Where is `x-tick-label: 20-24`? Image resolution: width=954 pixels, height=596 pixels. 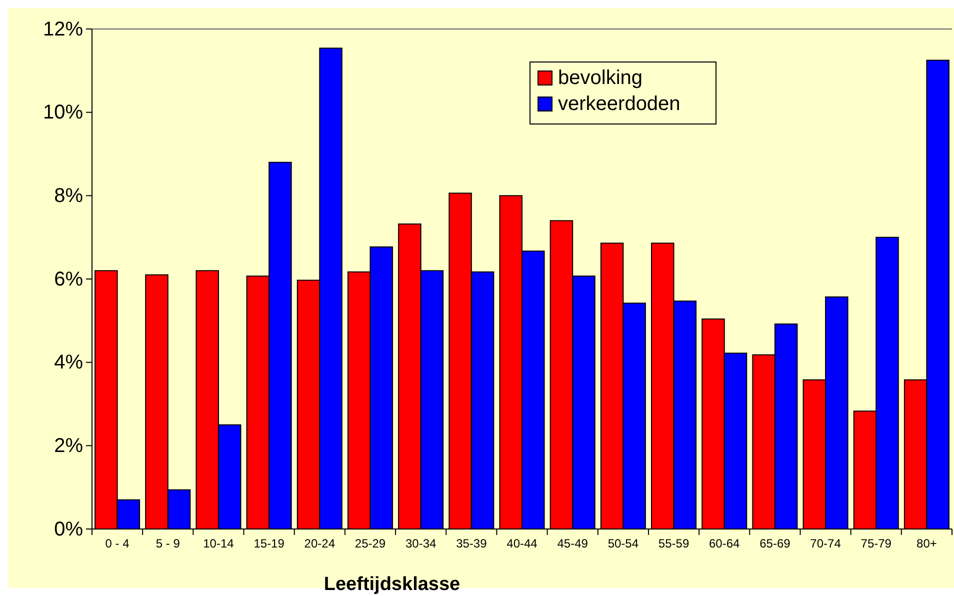 x-tick-label: 20-24 is located at coordinates (320, 543).